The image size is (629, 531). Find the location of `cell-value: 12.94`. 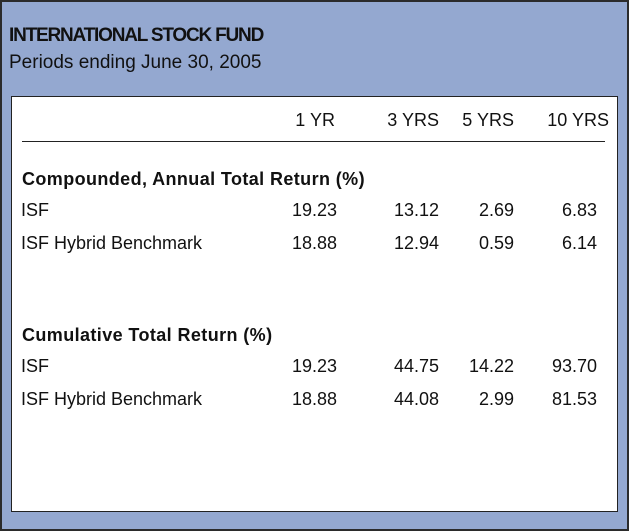

cell-value: 12.94 is located at coordinates (416, 243).